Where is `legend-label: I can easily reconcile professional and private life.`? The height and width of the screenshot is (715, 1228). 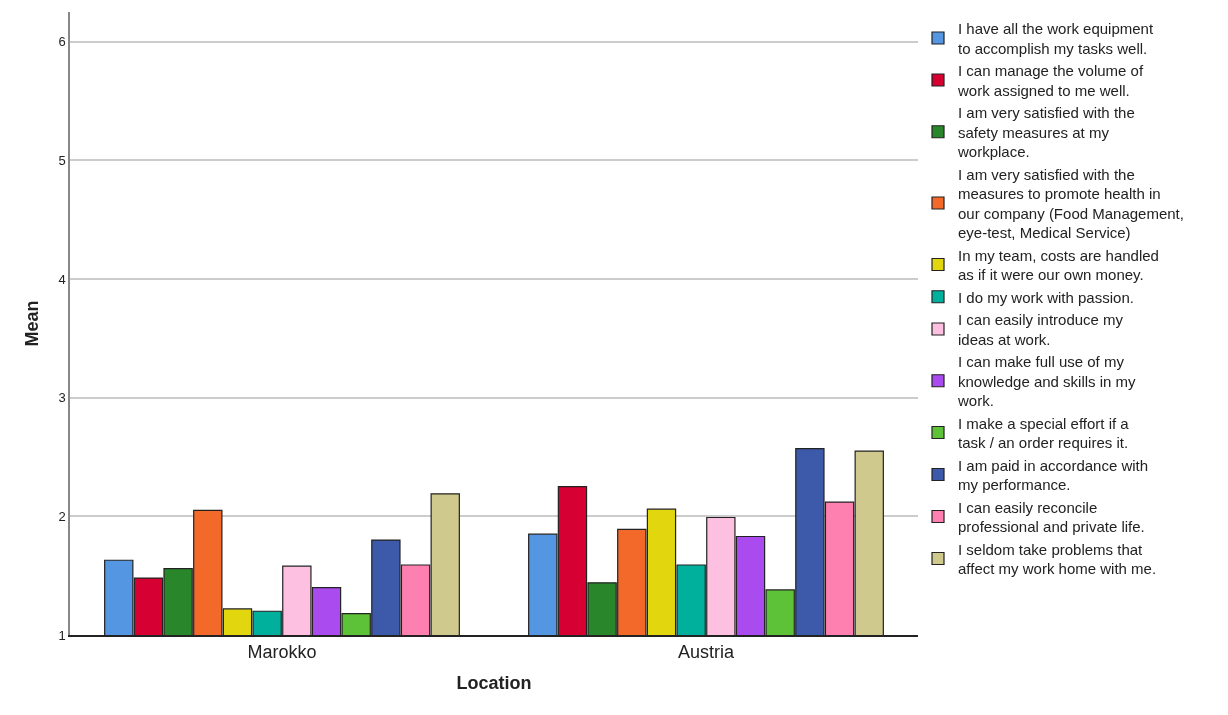 legend-label: I can easily reconcile professional and private life. is located at coordinates (1051, 517).